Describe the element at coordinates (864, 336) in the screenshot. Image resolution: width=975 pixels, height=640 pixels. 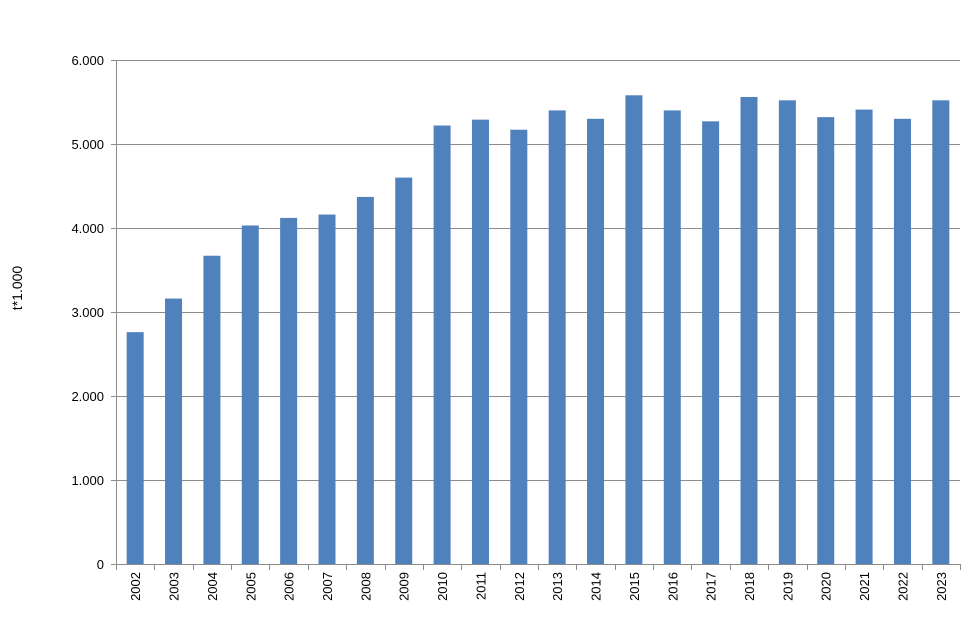
I see `bar-2021` at that location.